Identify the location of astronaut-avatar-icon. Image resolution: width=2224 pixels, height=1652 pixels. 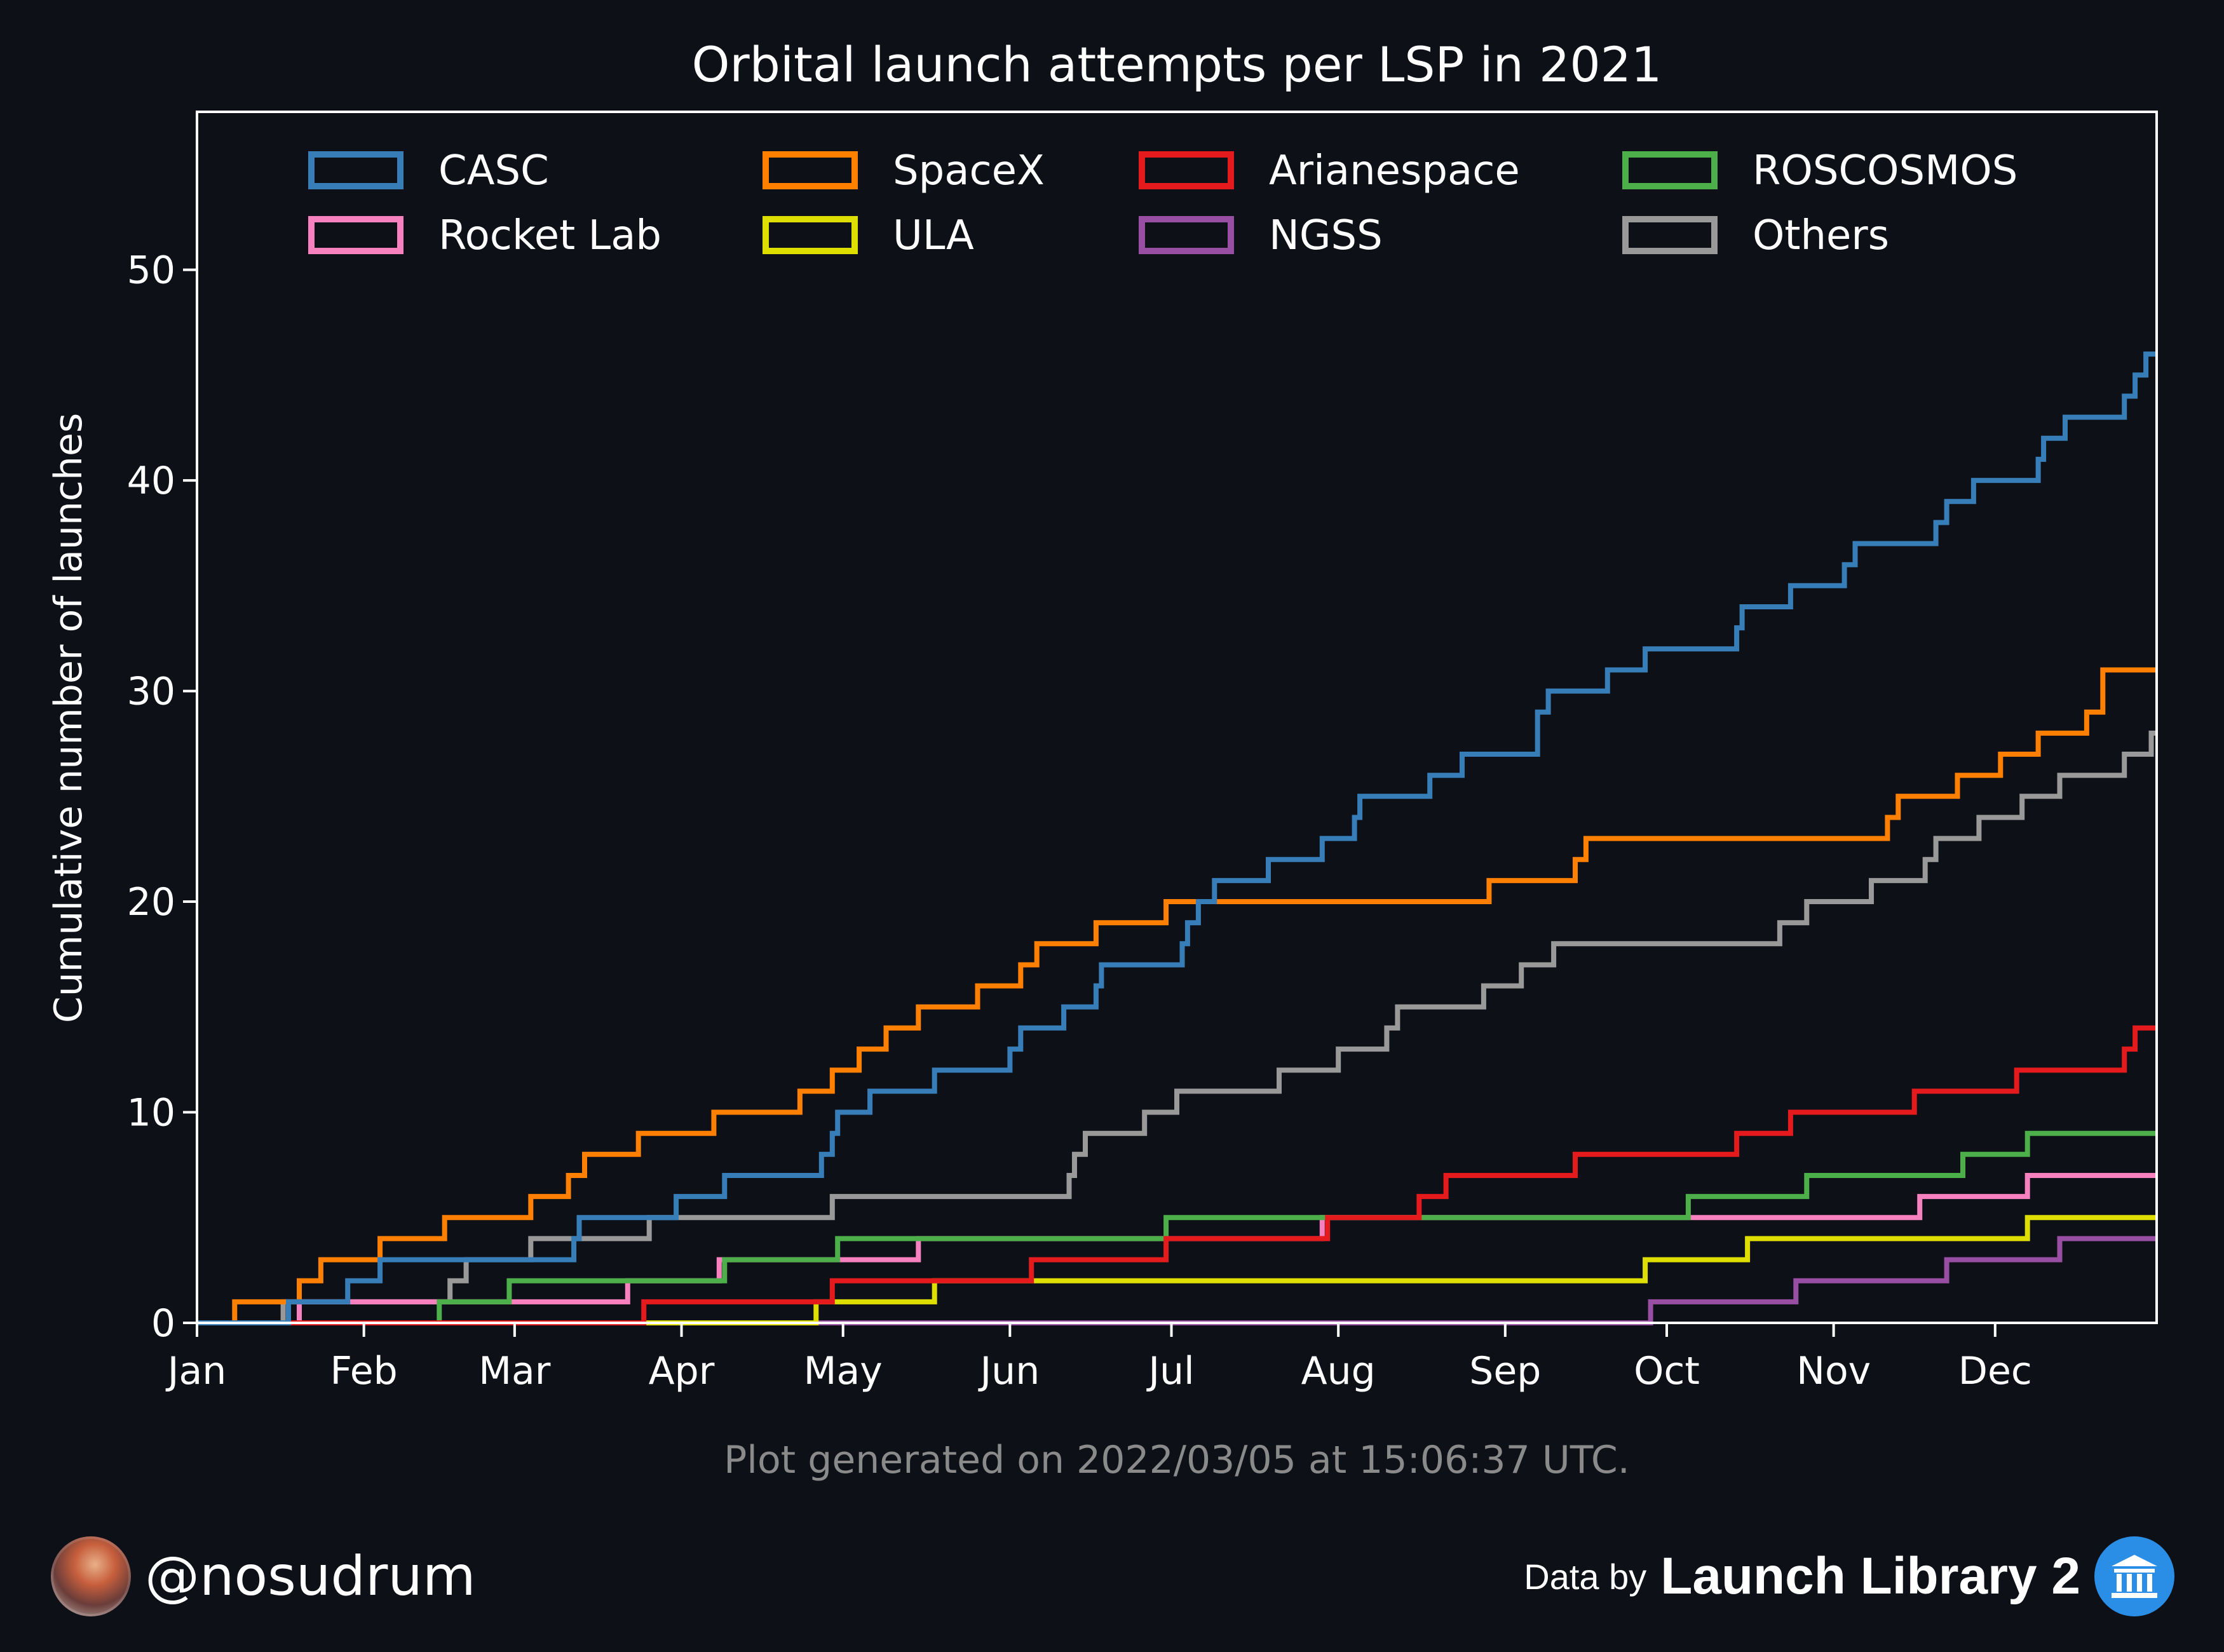
(91, 1576).